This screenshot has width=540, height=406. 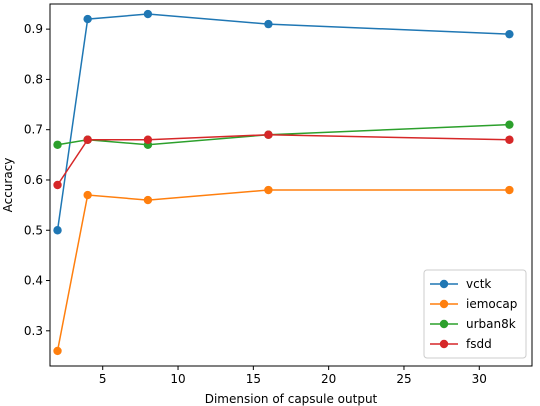 I want to click on y-tick-label: 0.6, so click(x=33, y=180).